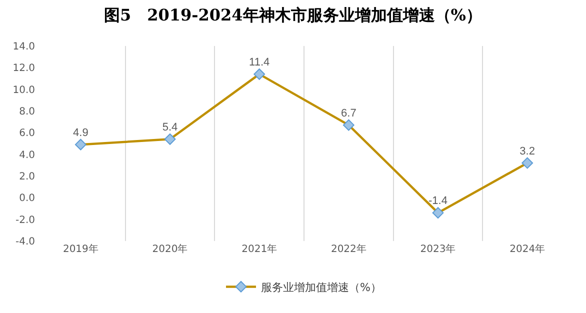  Describe the element at coordinates (528, 249) in the screenshot. I see `x-tick-label: 2024年` at that location.